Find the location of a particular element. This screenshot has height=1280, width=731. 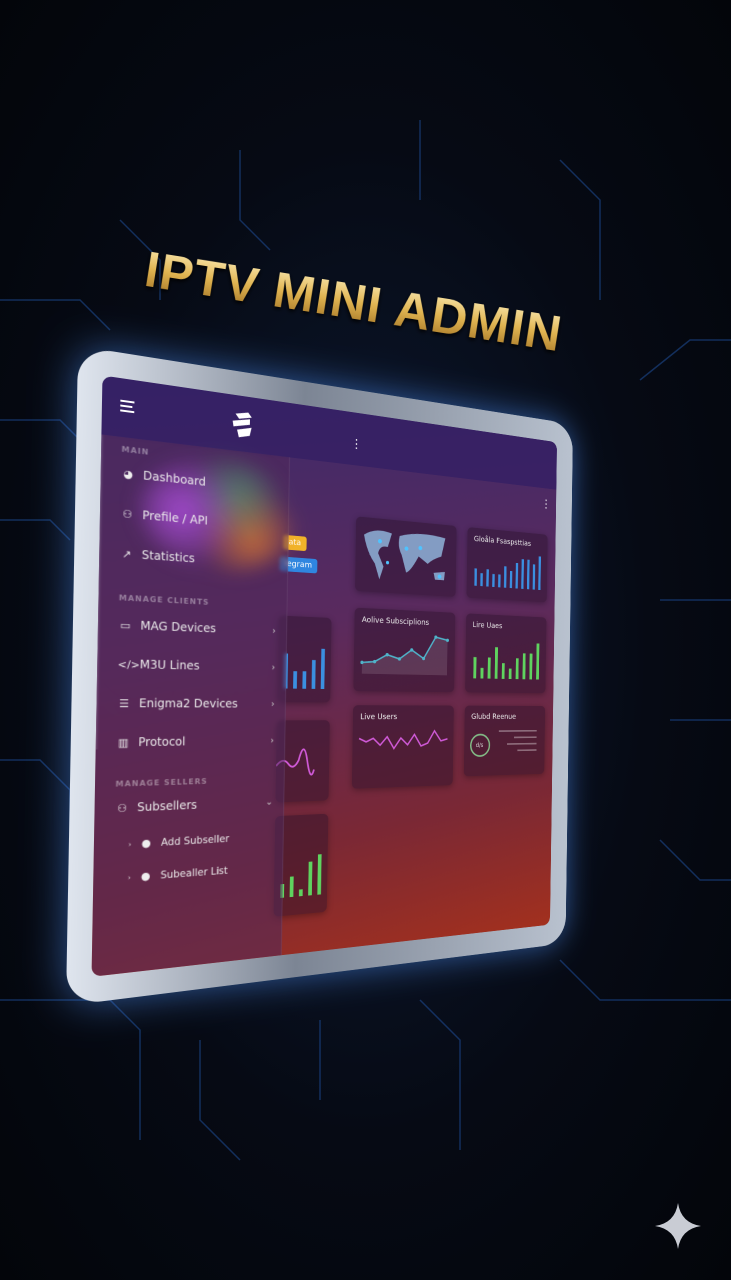

sidebar-subitem-add-subseller: › ● Add Subseller is located at coordinates (200, 840).